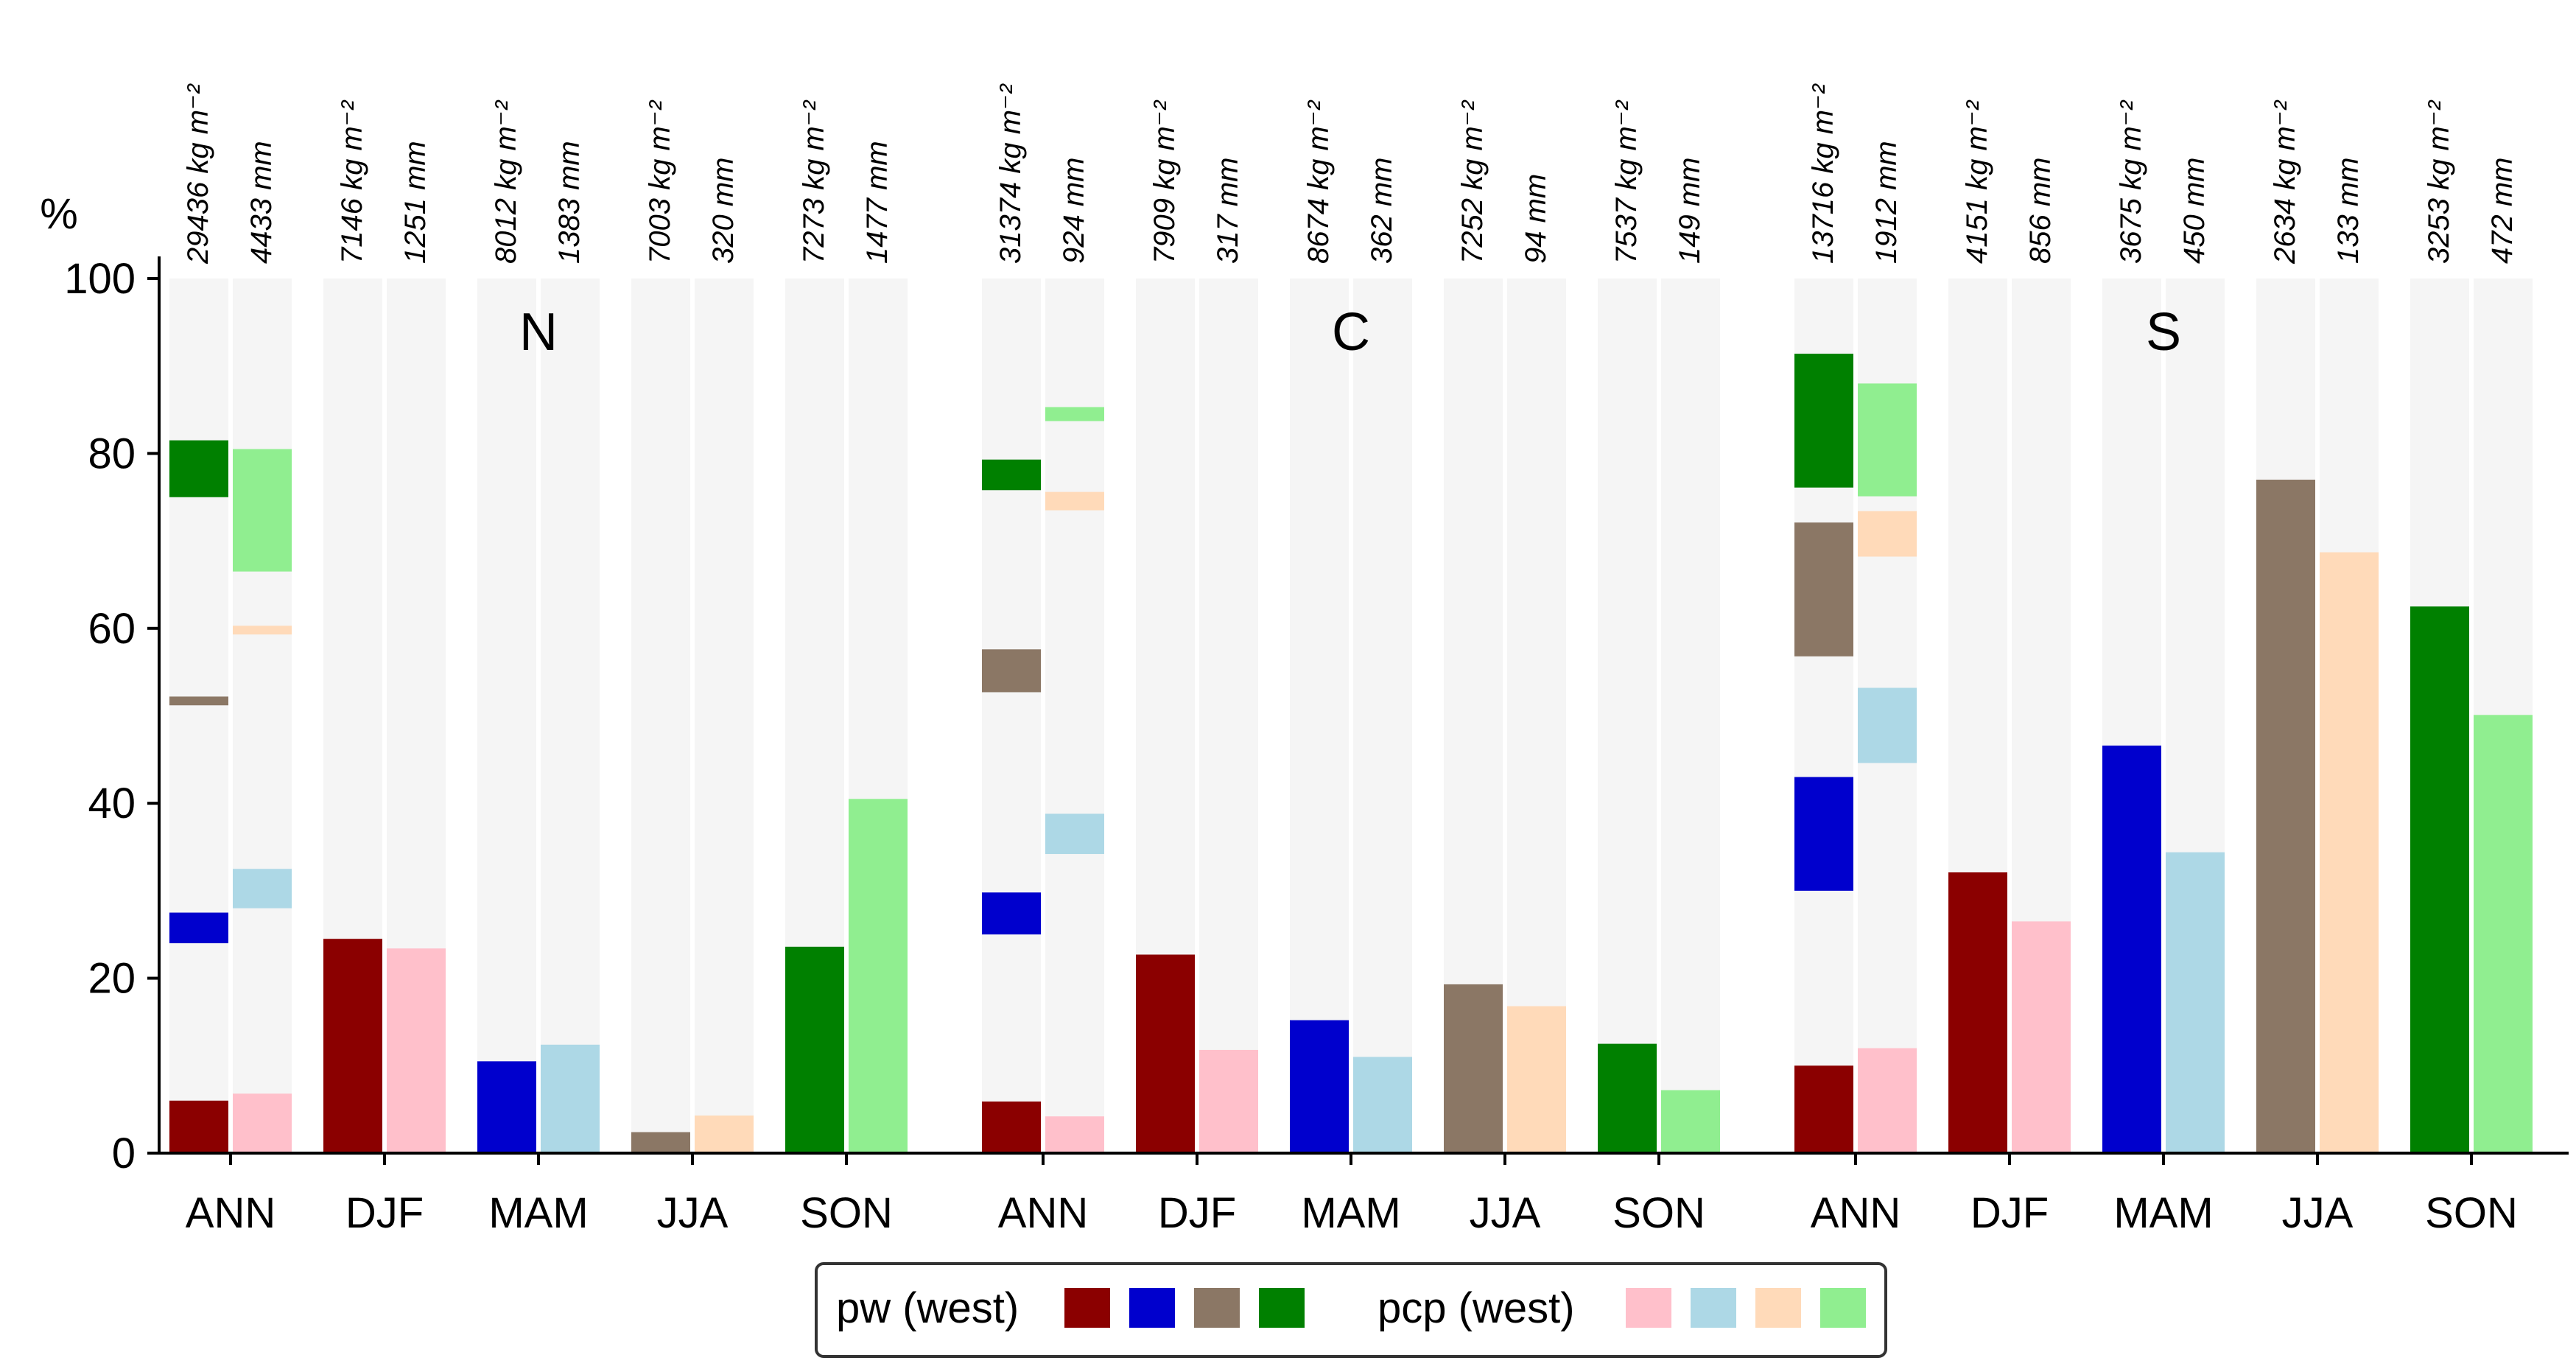 The image size is (2576, 1369). What do you see at coordinates (352, 181) in the screenshot?
I see `pw-total-label: 7146 kg m⁻²` at bounding box center [352, 181].